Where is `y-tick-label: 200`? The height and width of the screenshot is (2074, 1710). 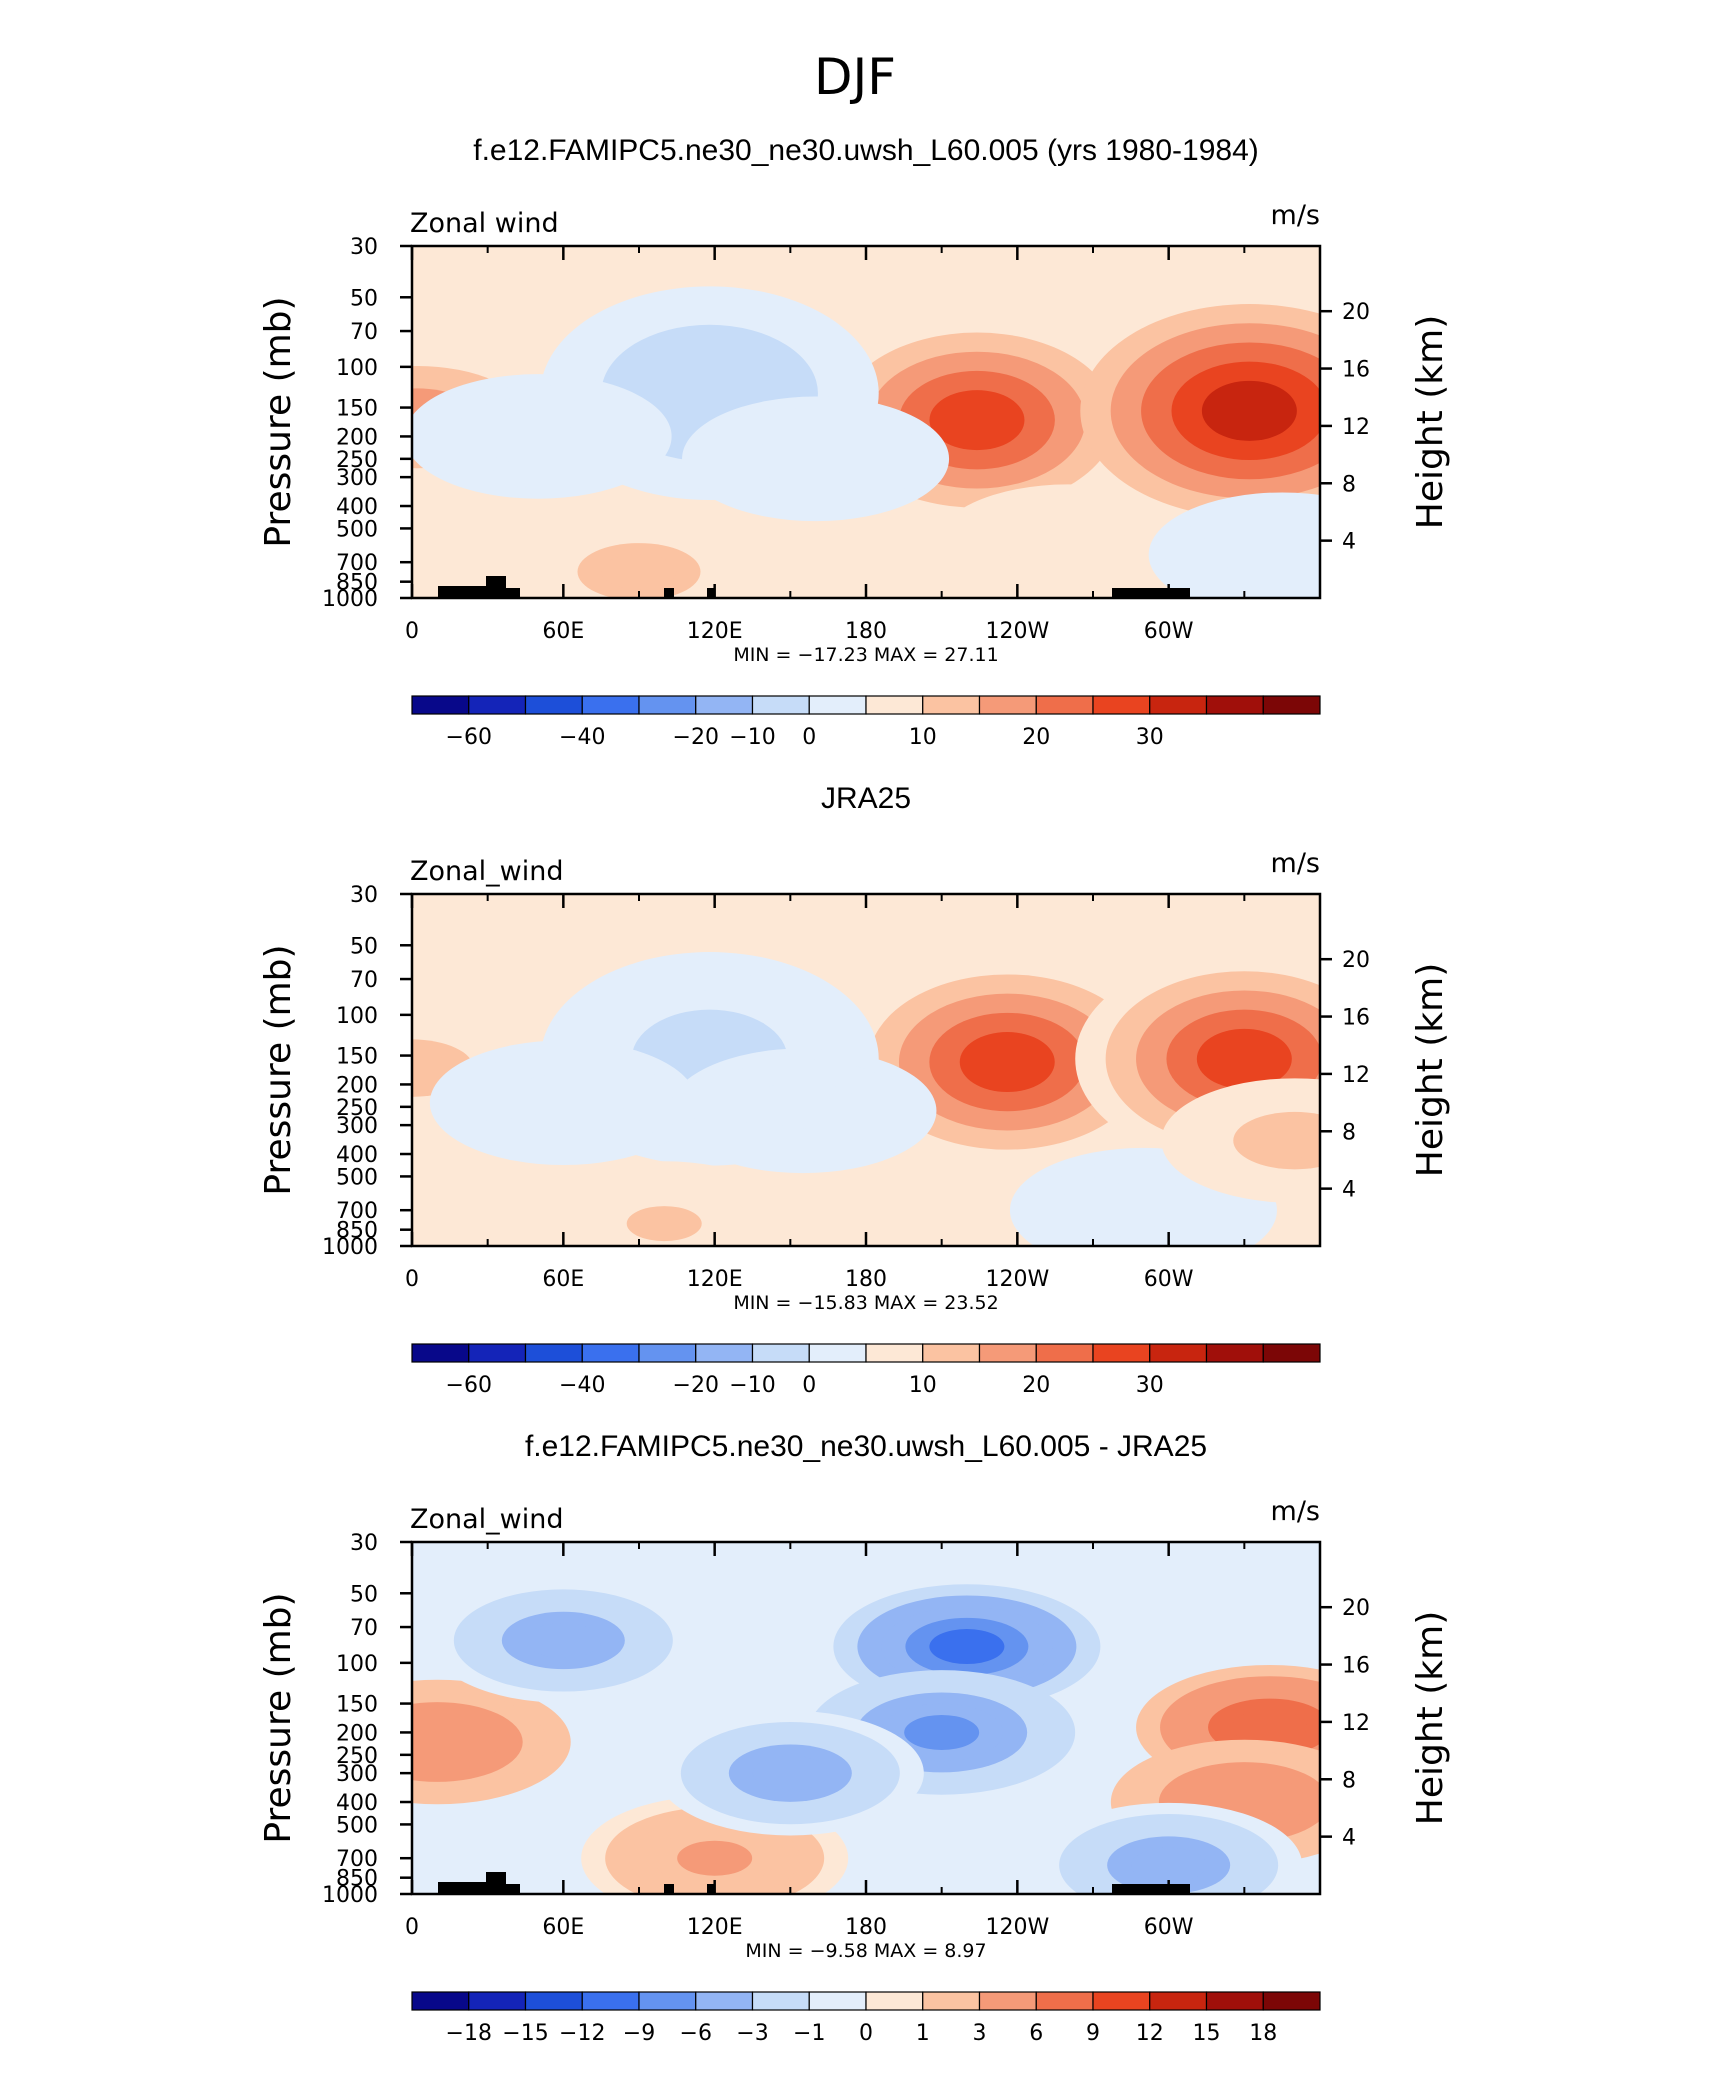
y-tick-label: 200 is located at coordinates (357, 437).